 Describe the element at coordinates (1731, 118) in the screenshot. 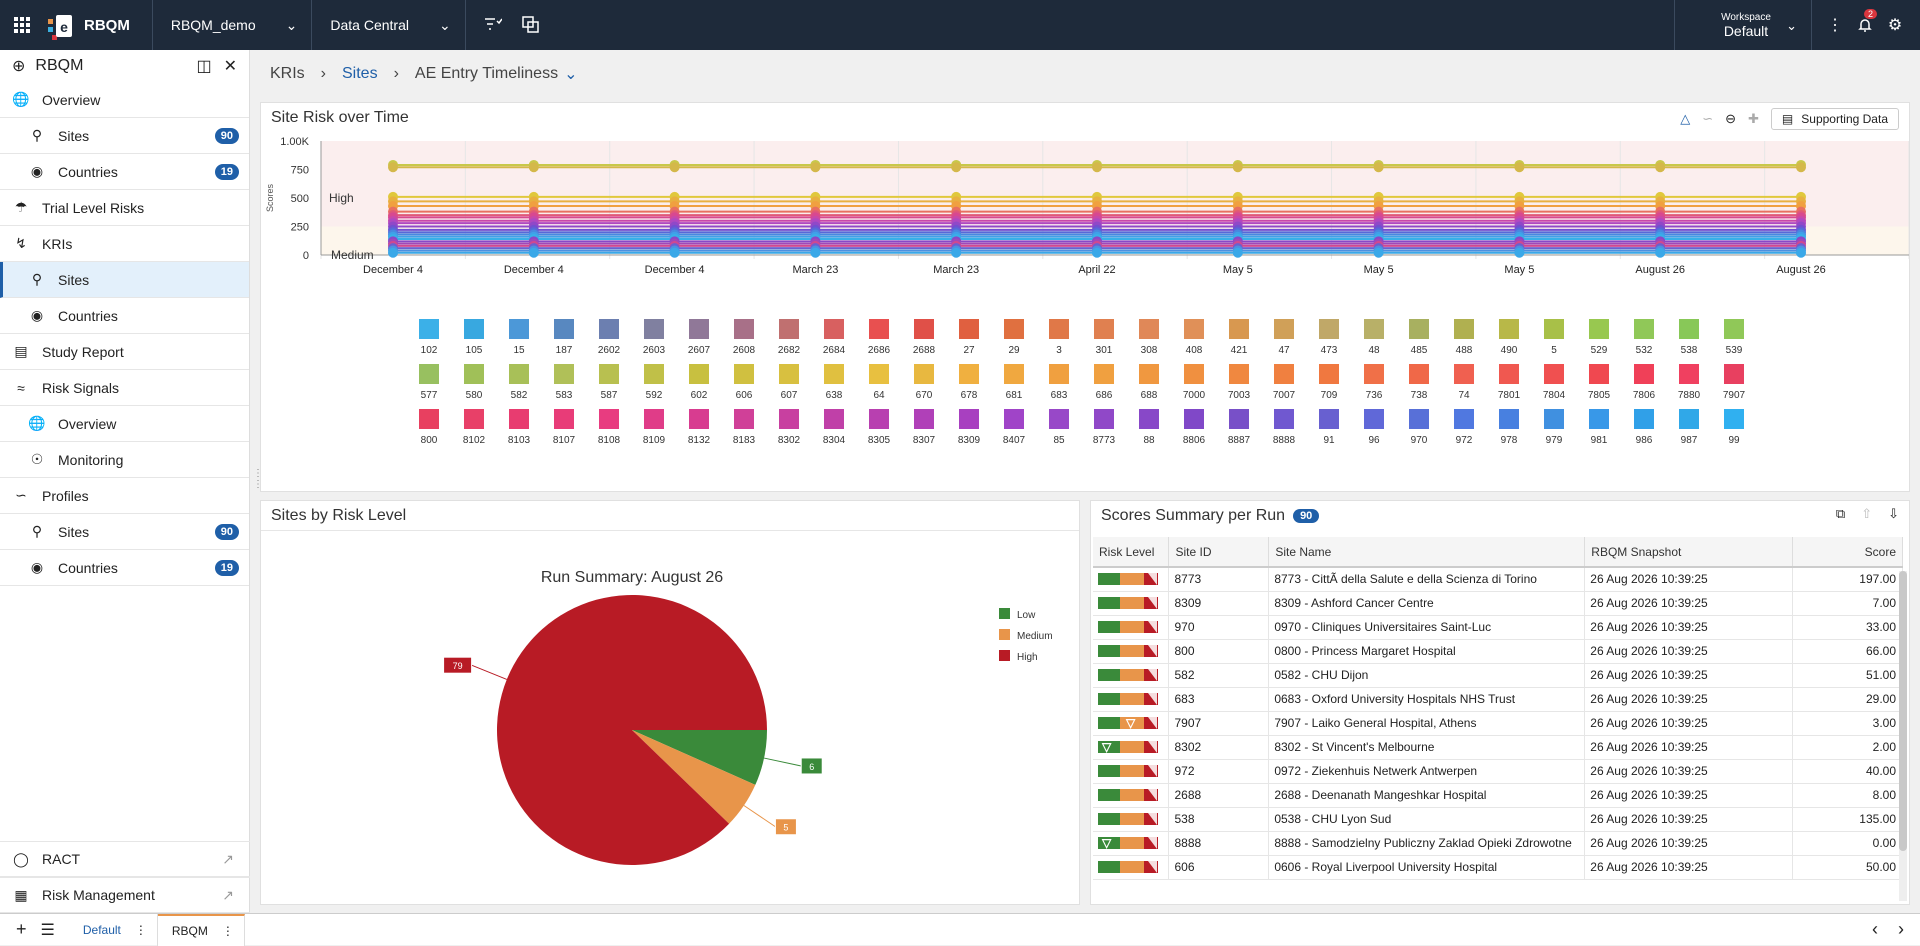

I see `zoom-out-icon: ⊖` at that location.